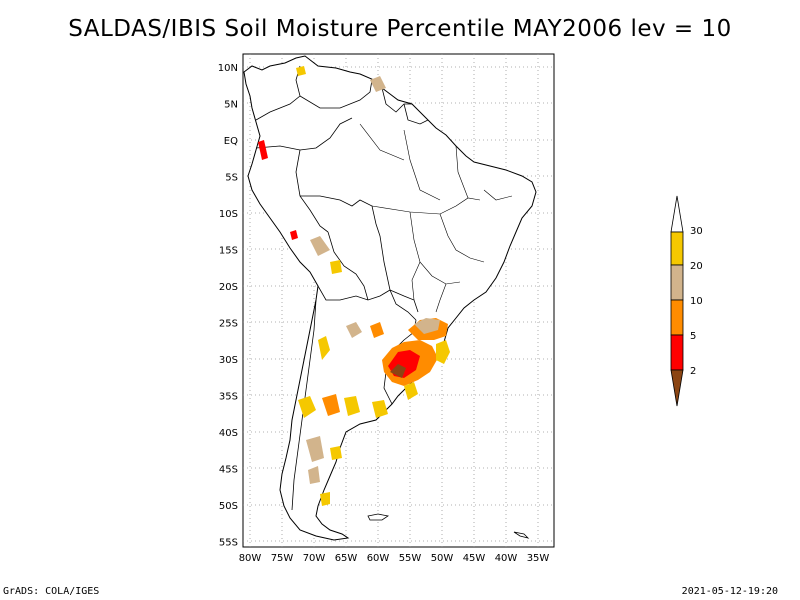 Image resolution: width=800 pixels, height=600 pixels. I want to click on colorbar: 30 20 10 5 2, so click(686, 301).